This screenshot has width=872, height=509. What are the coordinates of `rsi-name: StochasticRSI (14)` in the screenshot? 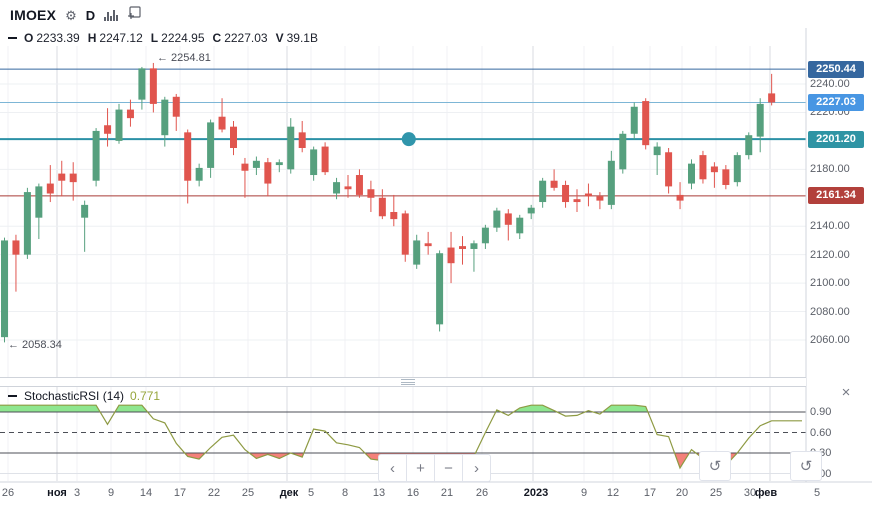 It's located at (74, 396).